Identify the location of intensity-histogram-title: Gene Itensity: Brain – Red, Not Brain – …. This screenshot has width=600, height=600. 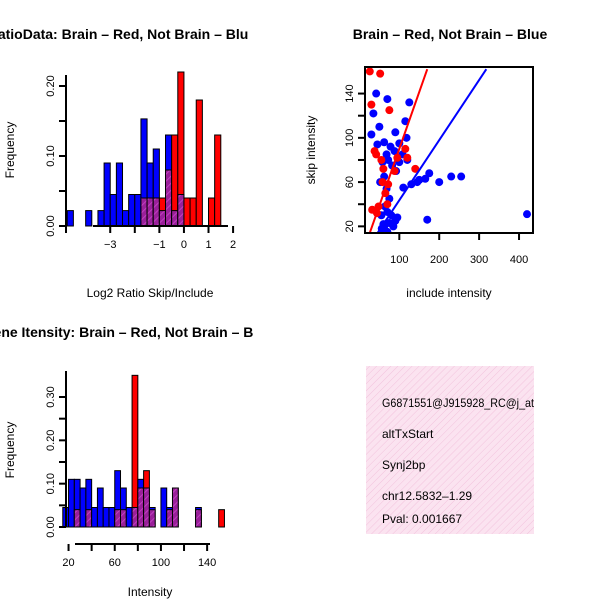
(126, 332).